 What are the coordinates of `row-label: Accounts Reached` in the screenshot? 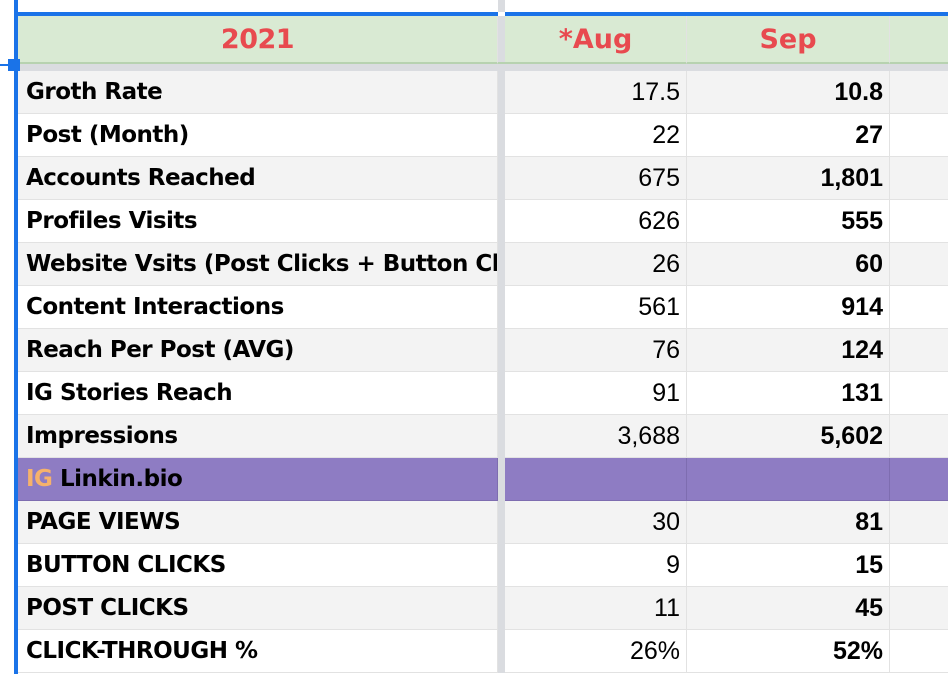 It's located at (258, 178).